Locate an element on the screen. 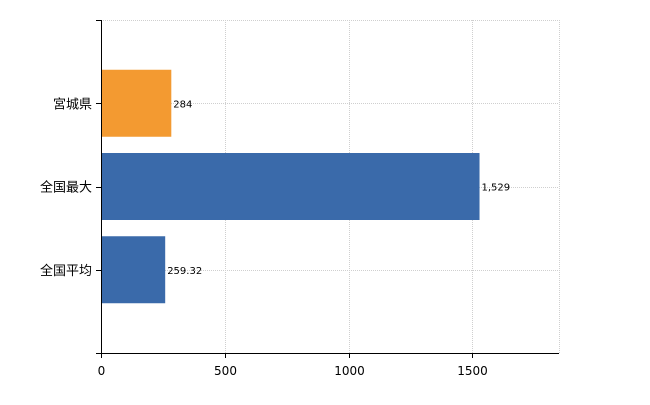 The height and width of the screenshot is (405, 650). data-label-3: 259.32 is located at coordinates (184, 271).